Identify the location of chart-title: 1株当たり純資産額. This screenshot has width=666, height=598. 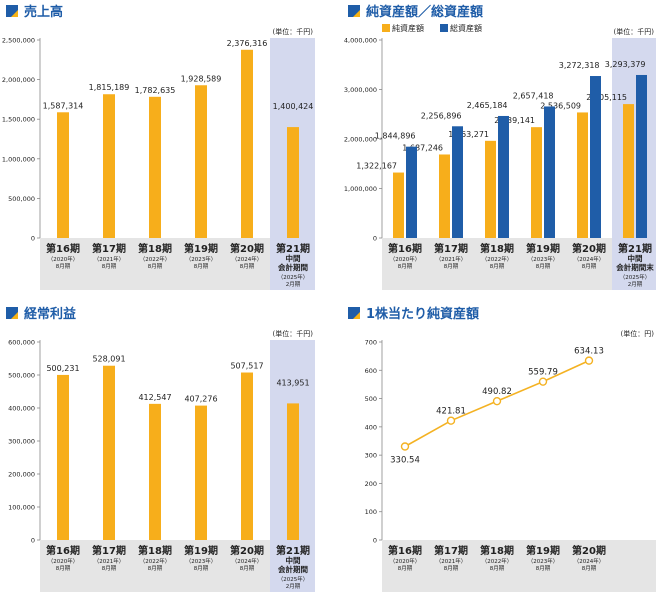
(422, 314).